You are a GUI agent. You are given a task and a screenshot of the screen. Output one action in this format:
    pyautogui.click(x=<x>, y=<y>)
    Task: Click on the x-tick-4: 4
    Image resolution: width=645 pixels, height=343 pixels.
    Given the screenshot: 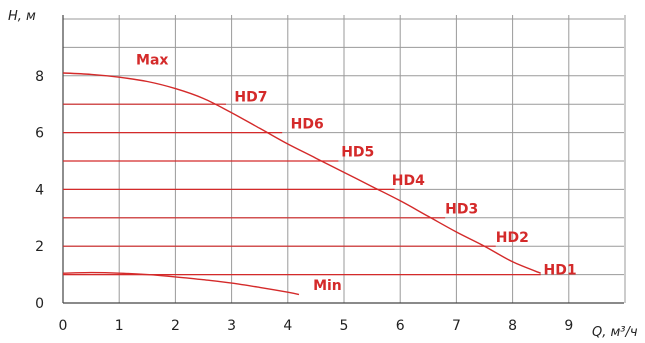 What is the action you would take?
    pyautogui.click(x=287, y=326)
    